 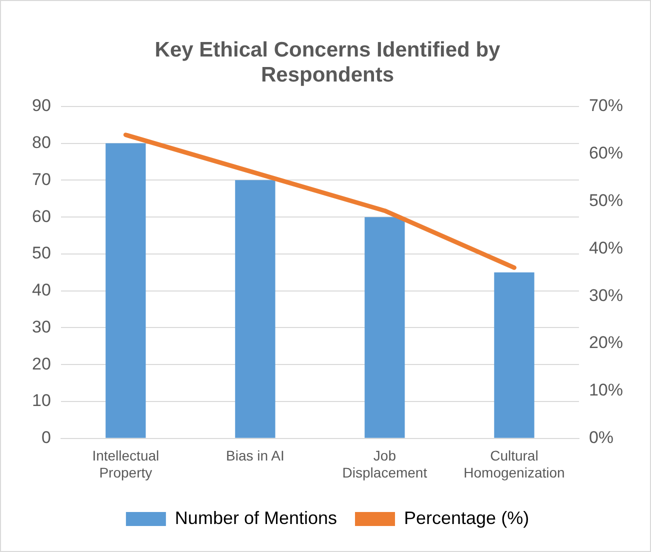 I want to click on legend-label: Percentage (%), so click(x=467, y=518).